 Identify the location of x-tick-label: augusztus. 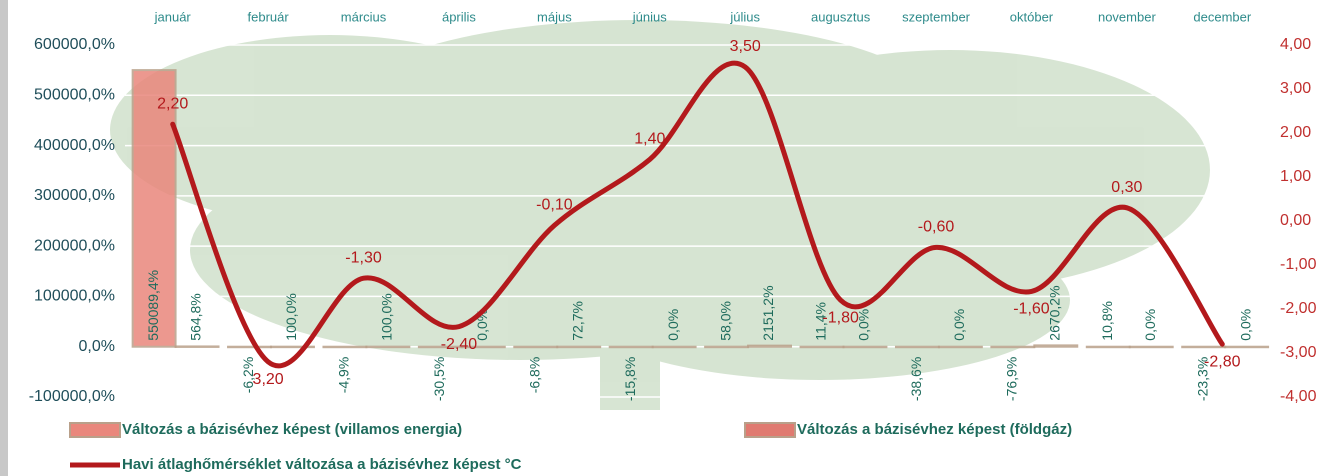
(841, 16).